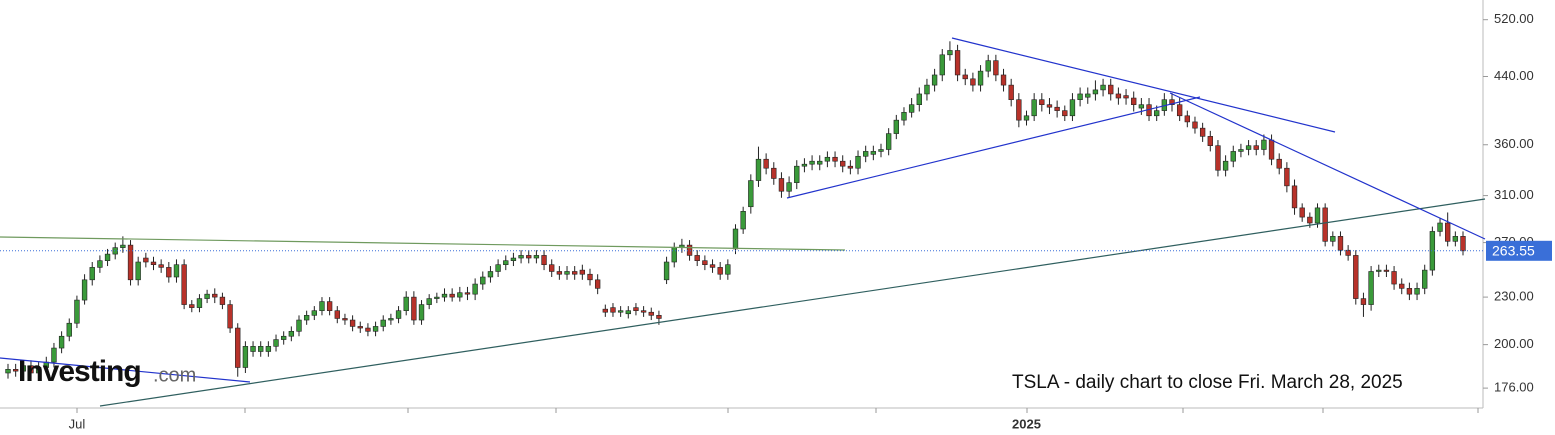  Describe the element at coordinates (1514, 143) in the screenshot. I see `y-tick-label: 360.00` at that location.